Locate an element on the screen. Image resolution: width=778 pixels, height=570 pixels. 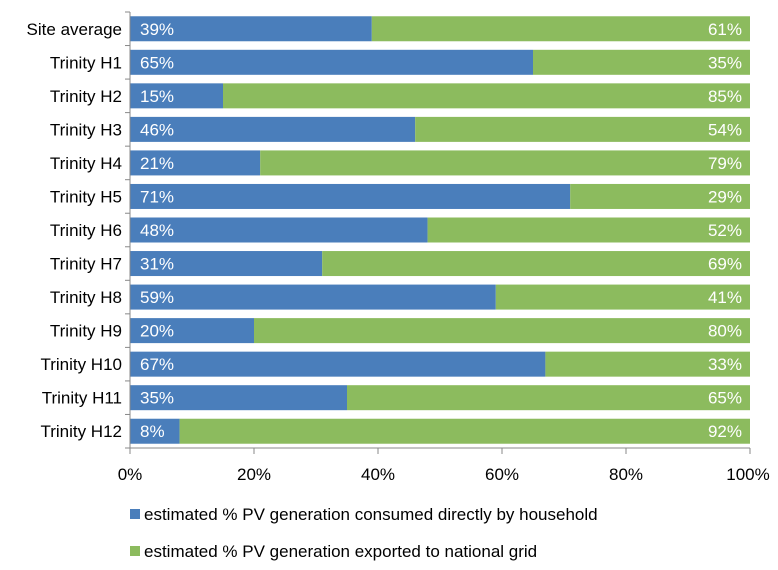
data-label-exported: 69% is located at coordinates (725, 264).